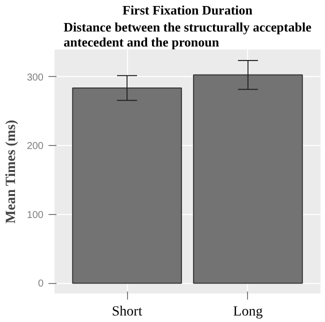 This screenshot has height=322, width=325. What do you see at coordinates (41, 284) in the screenshot?
I see `y-tick-label: 0` at bounding box center [41, 284].